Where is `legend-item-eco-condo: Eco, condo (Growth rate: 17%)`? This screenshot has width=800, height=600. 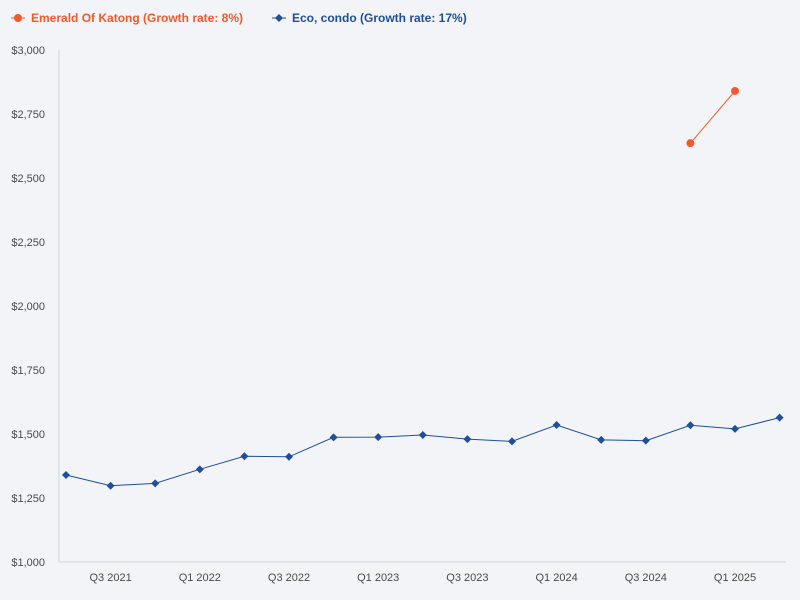
legend-item-eco-condo: Eco, condo (Growth rate: 17%) is located at coordinates (369, 18).